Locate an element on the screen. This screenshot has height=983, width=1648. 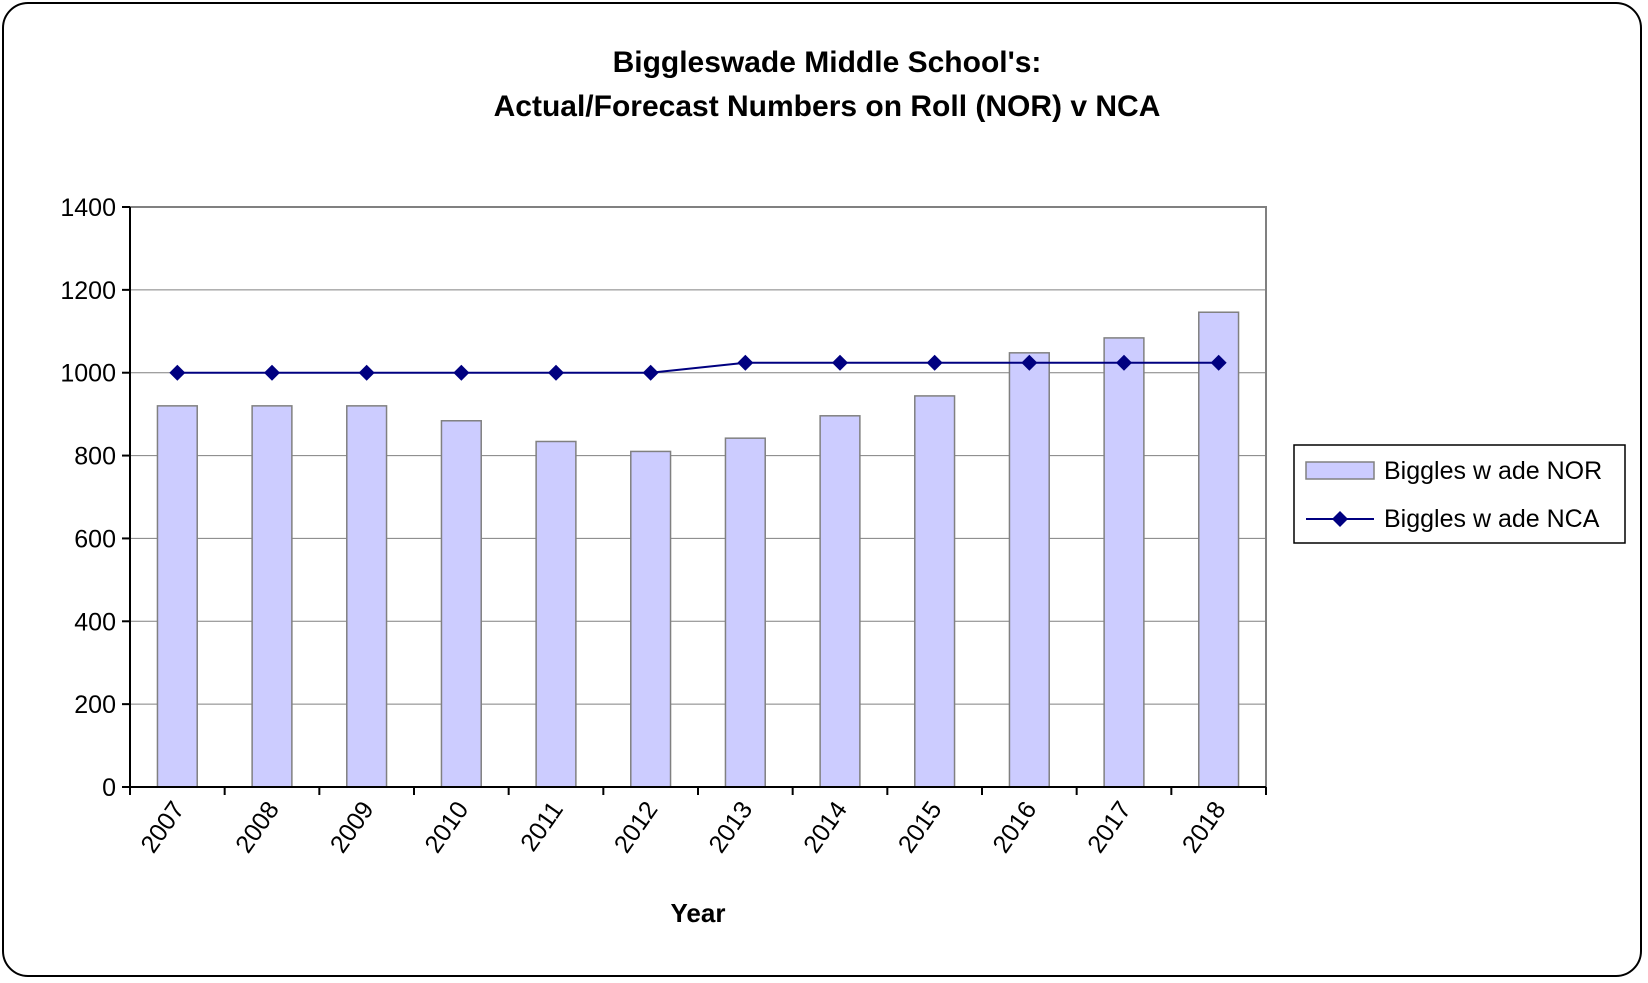
legend-marker-nca is located at coordinates (1340, 519).